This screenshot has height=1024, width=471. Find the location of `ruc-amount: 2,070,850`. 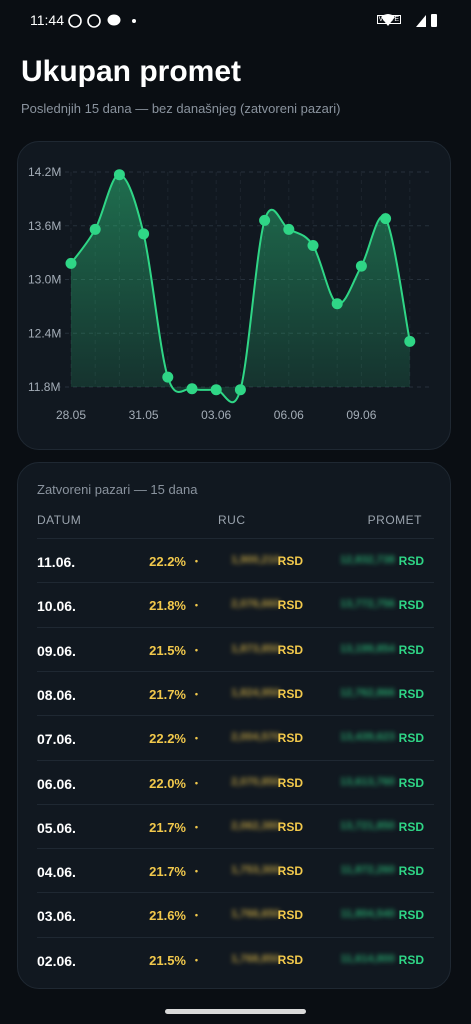

ruc-amount: 2,070,850 is located at coordinates (255, 781).